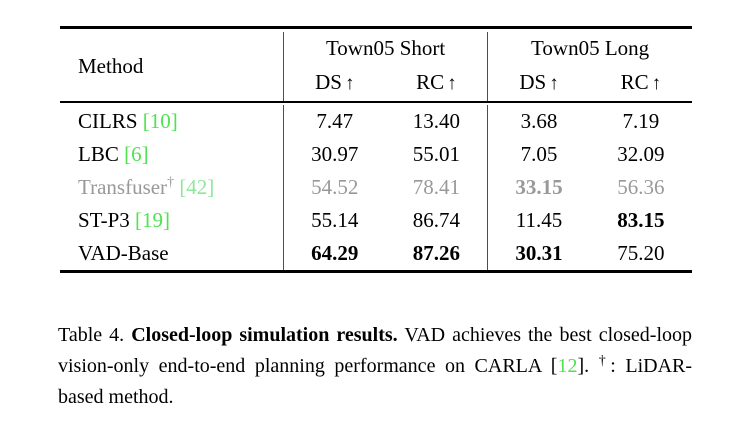 This screenshot has height=442, width=740. Describe the element at coordinates (153, 220) in the screenshot. I see `citation-link: [19]` at that location.